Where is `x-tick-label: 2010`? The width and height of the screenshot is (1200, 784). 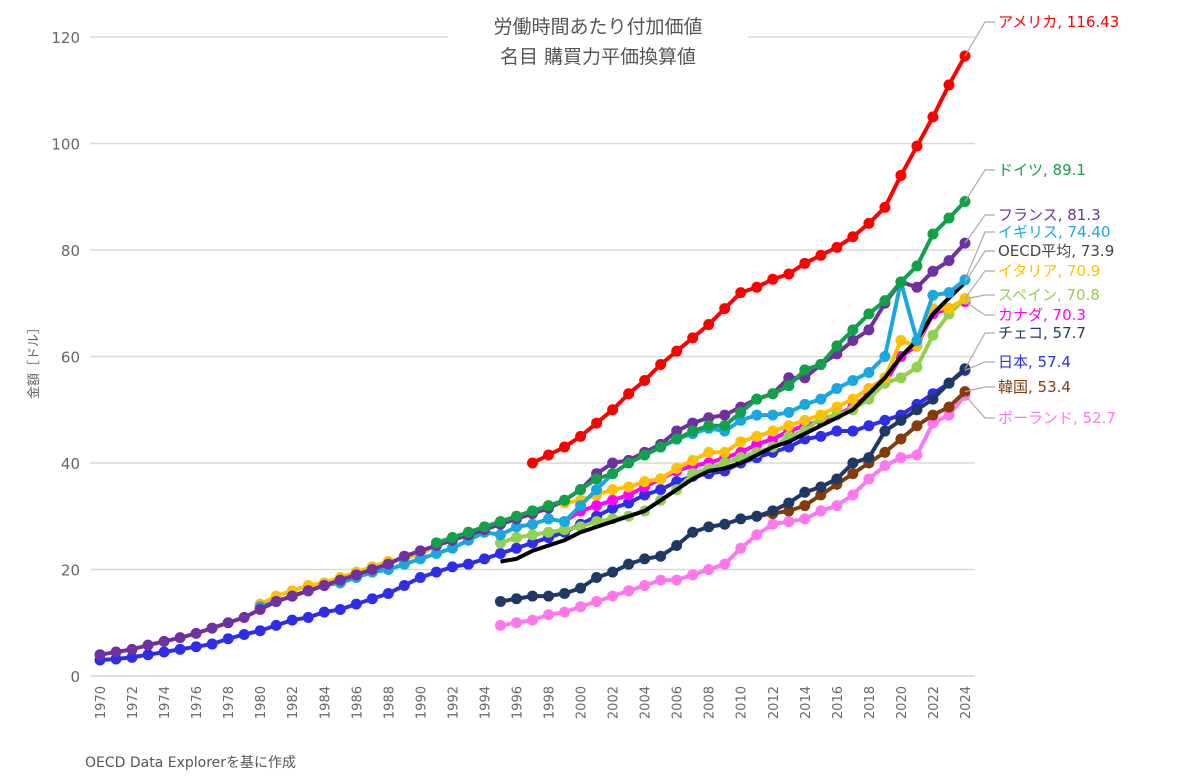 x-tick-label: 2010 is located at coordinates (742, 702).